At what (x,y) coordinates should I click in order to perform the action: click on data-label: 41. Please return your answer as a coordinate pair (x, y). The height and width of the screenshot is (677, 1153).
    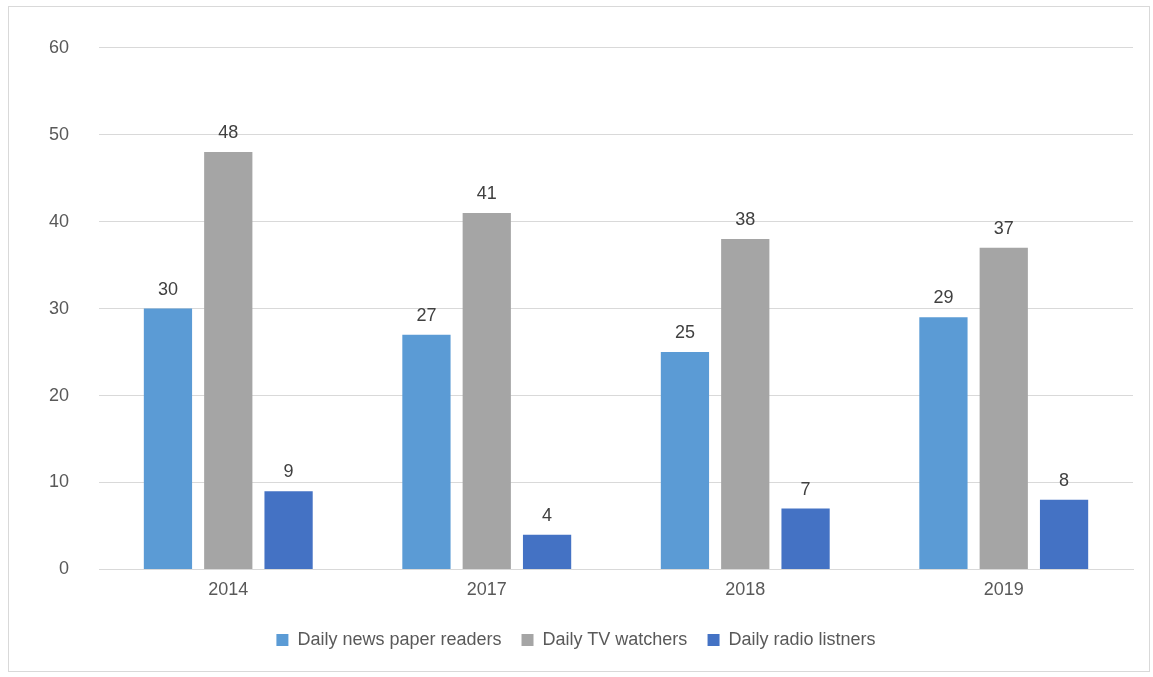
    Looking at the image, I should click on (486, 192).